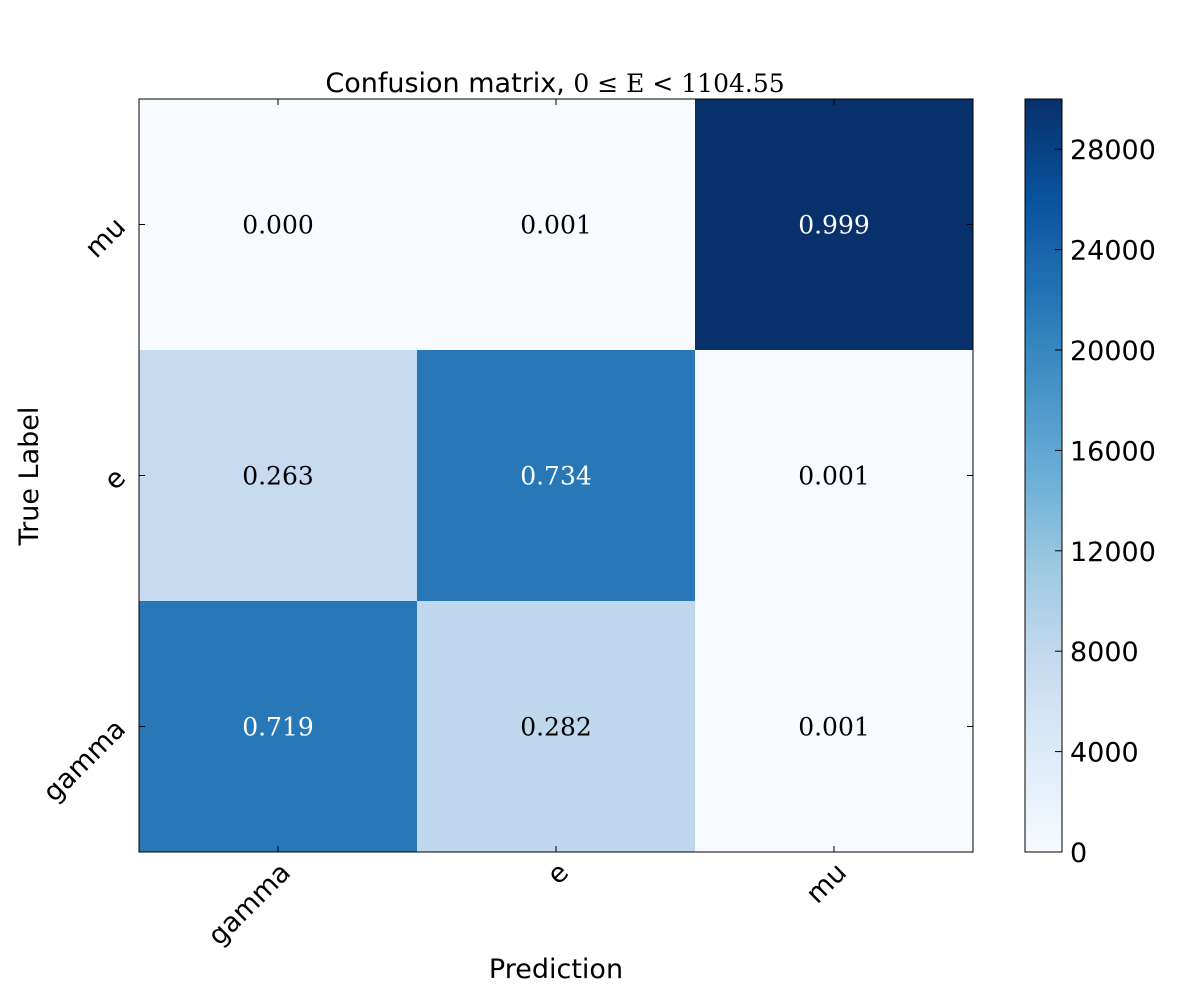 This screenshot has width=1200, height=1000. I want to click on colorbar-tick-label: 12000, so click(1113, 552).